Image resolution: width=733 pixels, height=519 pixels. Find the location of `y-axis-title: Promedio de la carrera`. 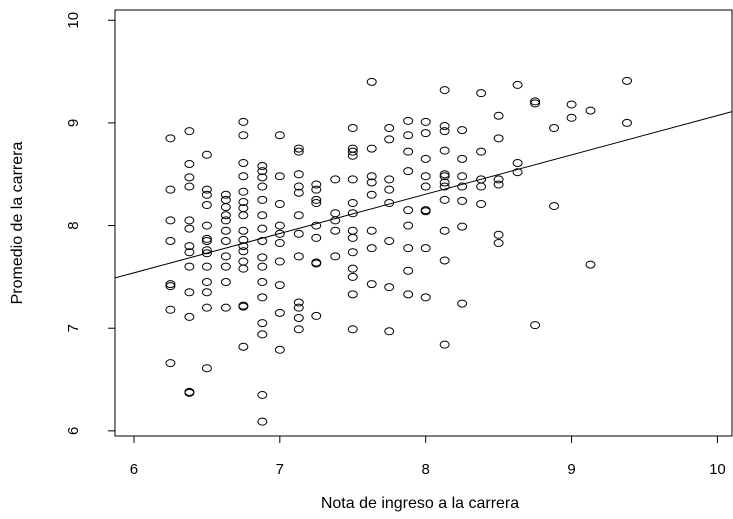

y-axis-title: Promedio de la carrera is located at coordinates (17, 223).